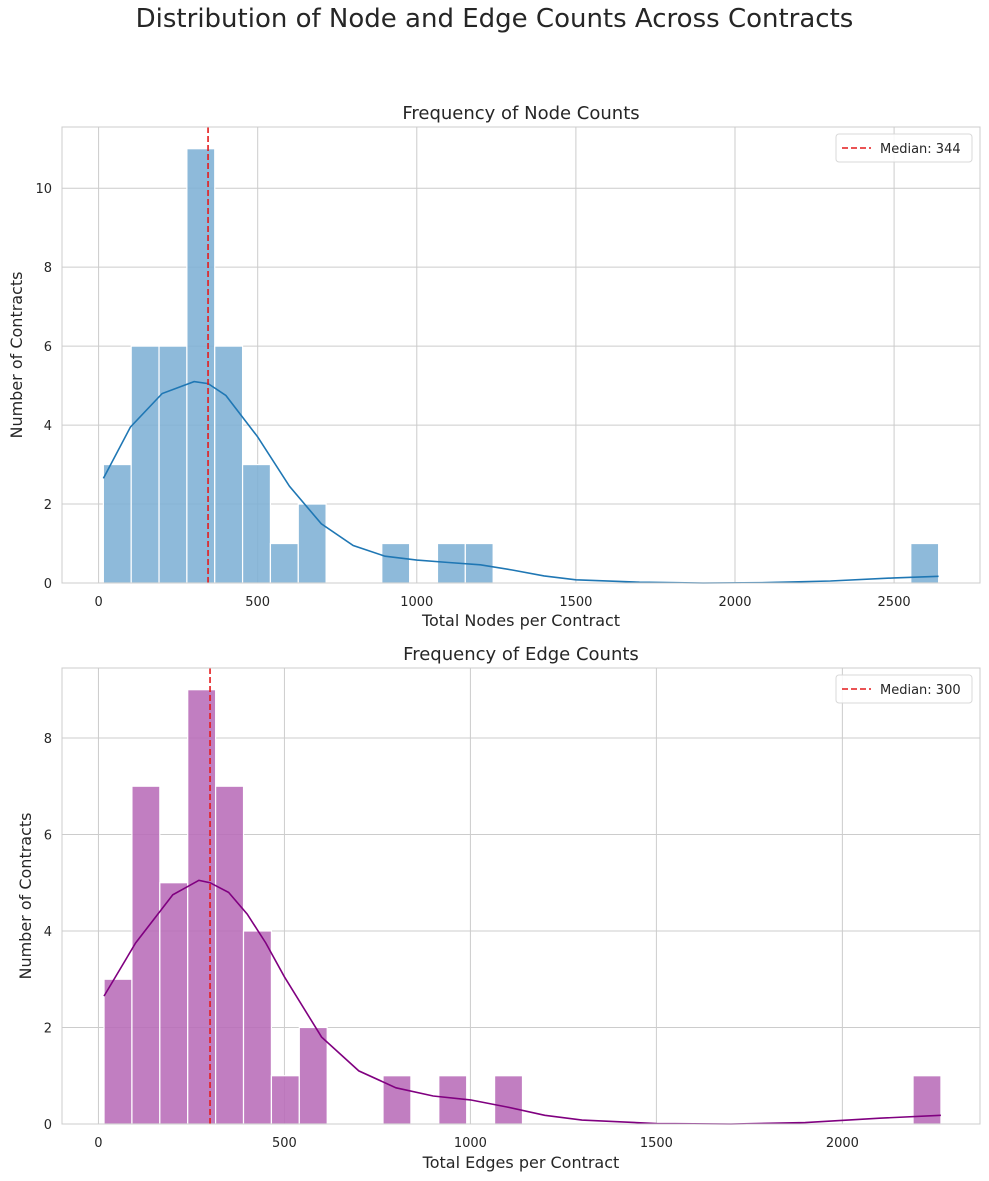 The width and height of the screenshot is (989, 1181). I want to click on nodes-x-tick-label: 1000, so click(416, 602).